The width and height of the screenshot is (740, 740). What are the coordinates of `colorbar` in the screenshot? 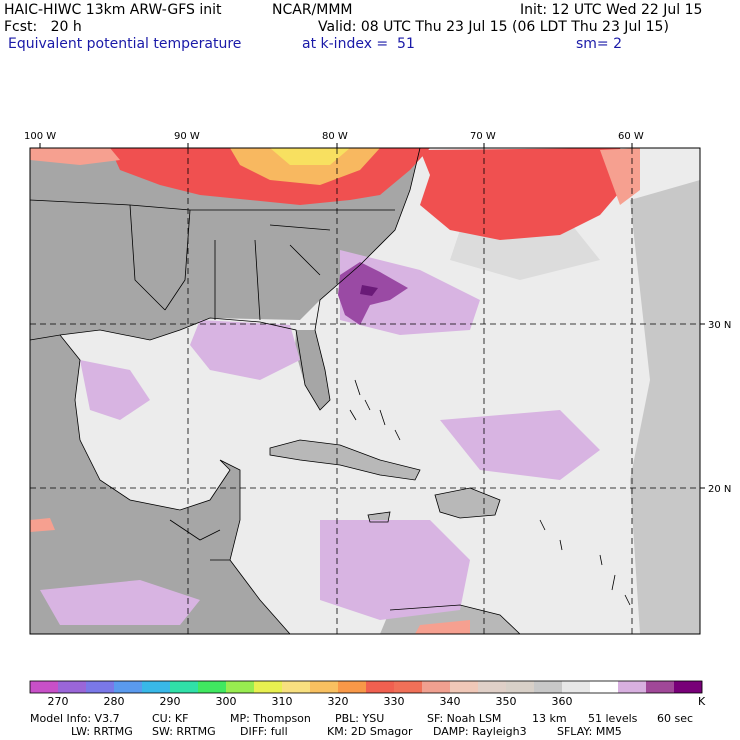 It's located at (366, 687).